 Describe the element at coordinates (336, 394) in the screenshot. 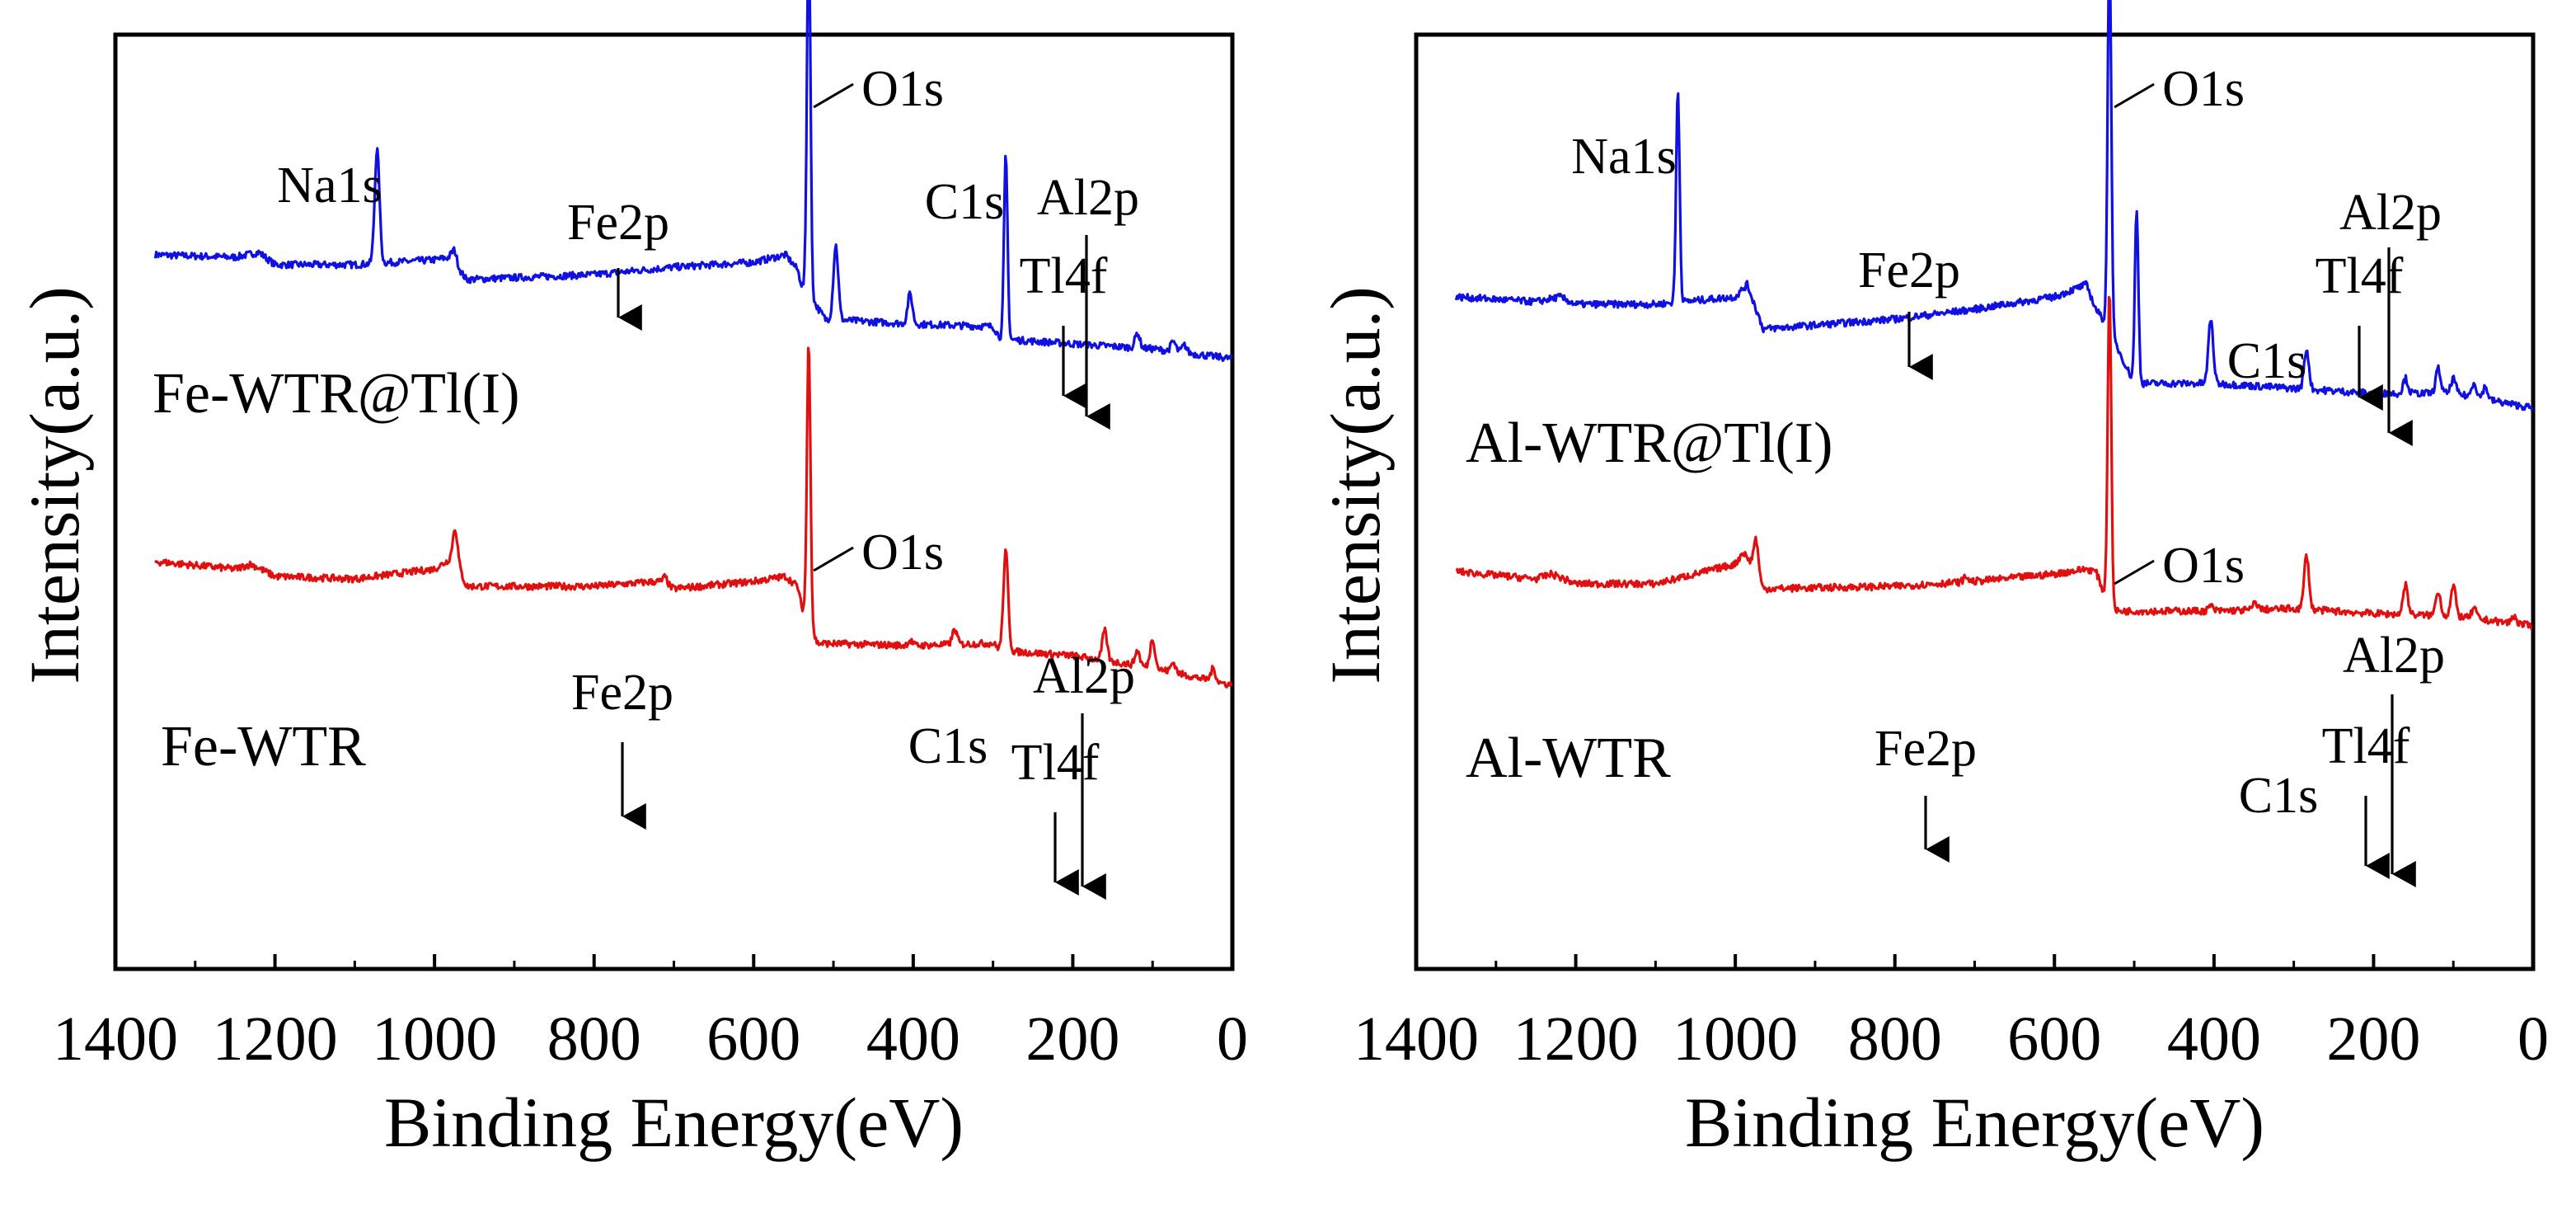

I see `series-label: Fe-WTR@Tl(I)` at that location.